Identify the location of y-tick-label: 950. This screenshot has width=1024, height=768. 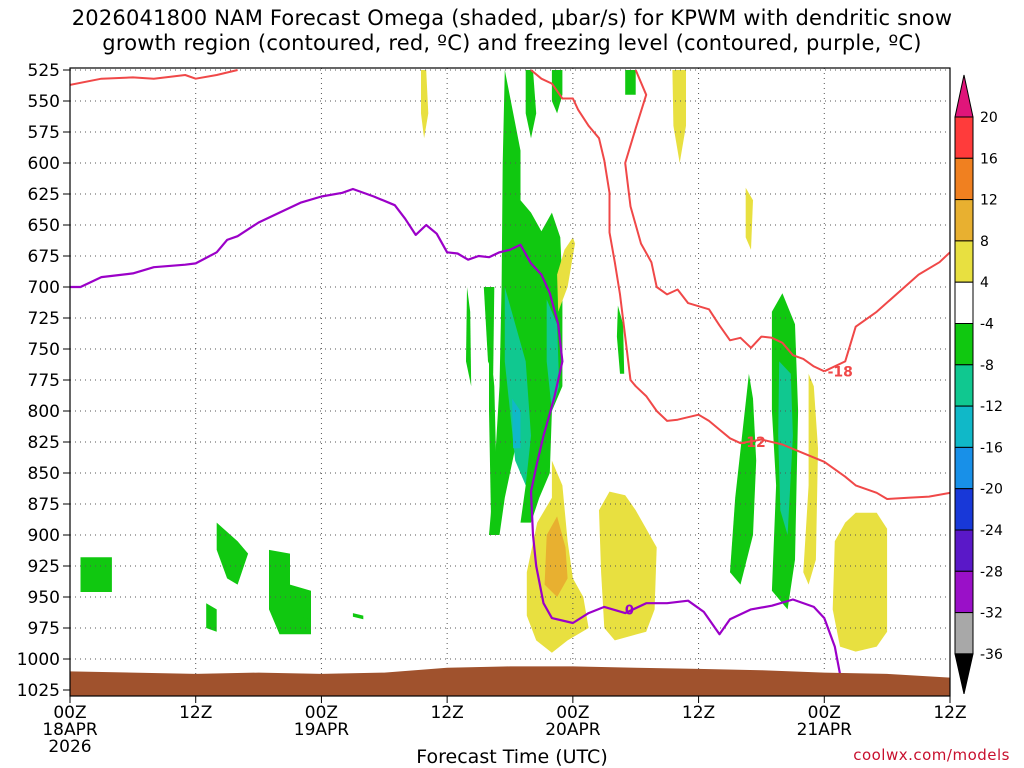
(44, 598).